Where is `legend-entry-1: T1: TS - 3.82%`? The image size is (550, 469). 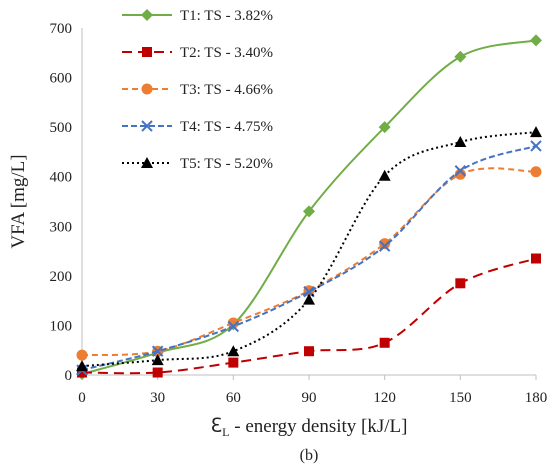 legend-entry-1: T1: TS - 3.82% is located at coordinates (197, 16).